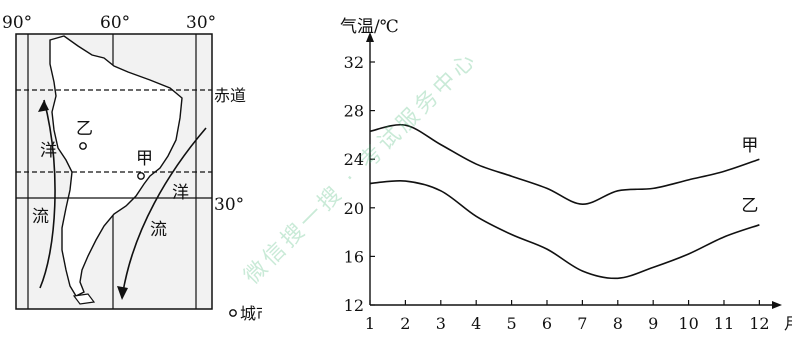 The image size is (792, 349). Describe the element at coordinates (164, 213) in the screenshot. I see `east-current-arrow` at that location.